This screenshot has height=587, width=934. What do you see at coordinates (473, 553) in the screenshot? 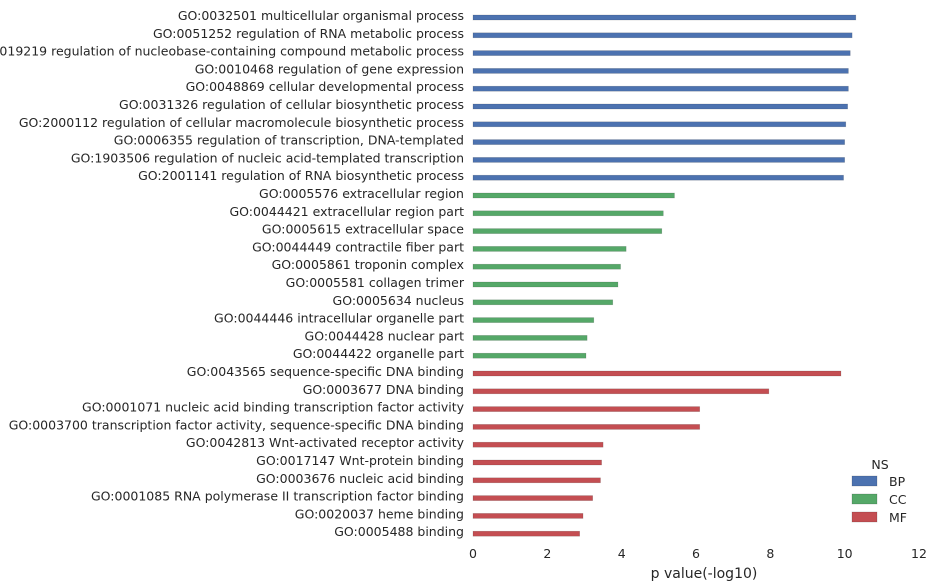
I see `x-tick-label: 0` at bounding box center [473, 553].